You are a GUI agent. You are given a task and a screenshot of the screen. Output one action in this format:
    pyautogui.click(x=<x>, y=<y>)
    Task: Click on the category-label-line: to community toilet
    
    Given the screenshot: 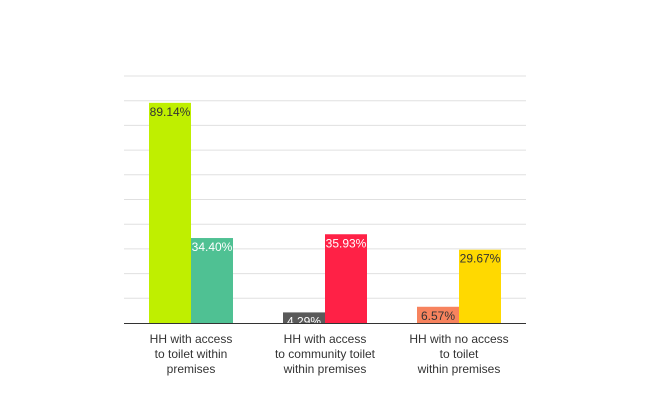 What is the action you would take?
    pyautogui.click(x=325, y=354)
    